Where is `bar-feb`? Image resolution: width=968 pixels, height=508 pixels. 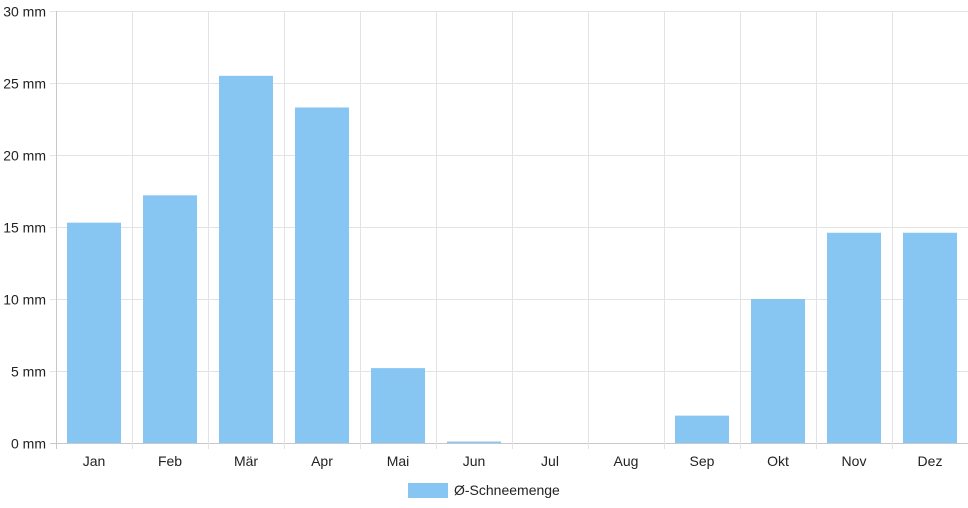 bar-feb is located at coordinates (170, 319).